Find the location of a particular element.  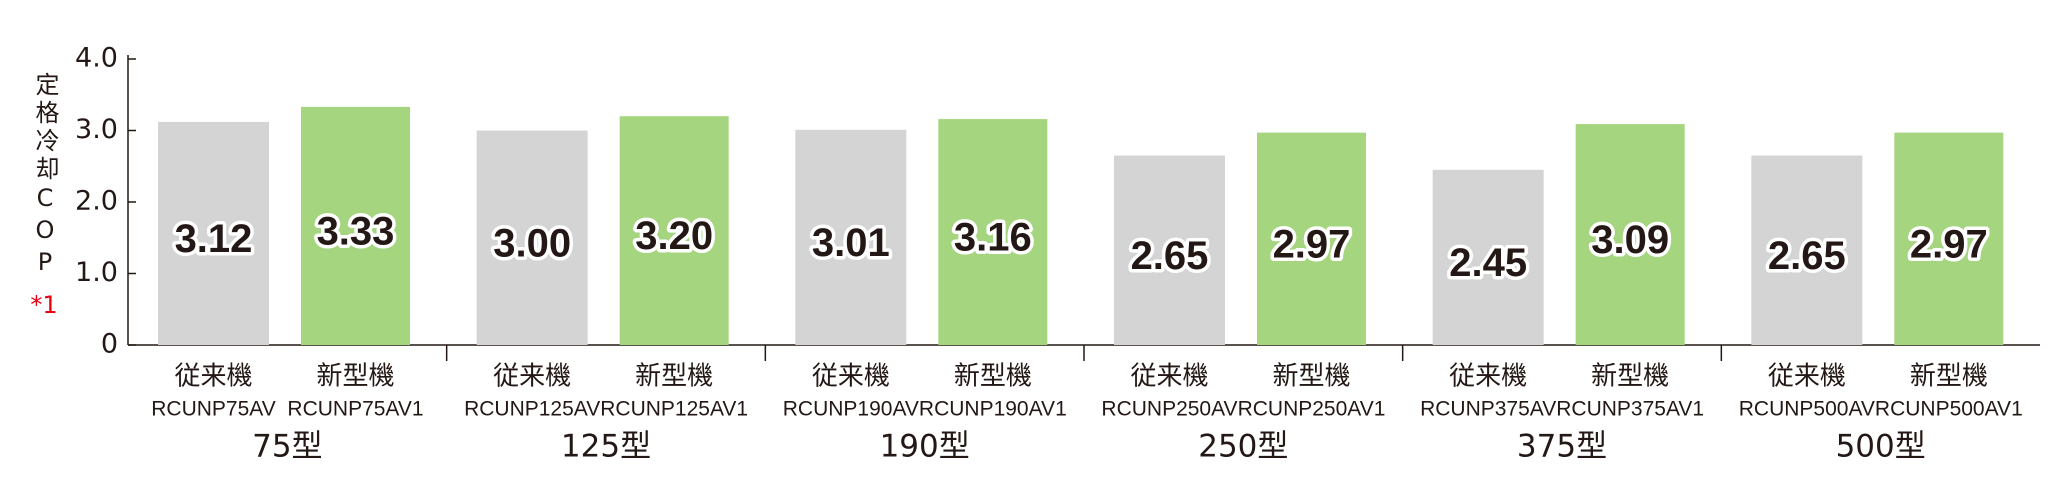

value-label: 3.01 is located at coordinates (851, 243).